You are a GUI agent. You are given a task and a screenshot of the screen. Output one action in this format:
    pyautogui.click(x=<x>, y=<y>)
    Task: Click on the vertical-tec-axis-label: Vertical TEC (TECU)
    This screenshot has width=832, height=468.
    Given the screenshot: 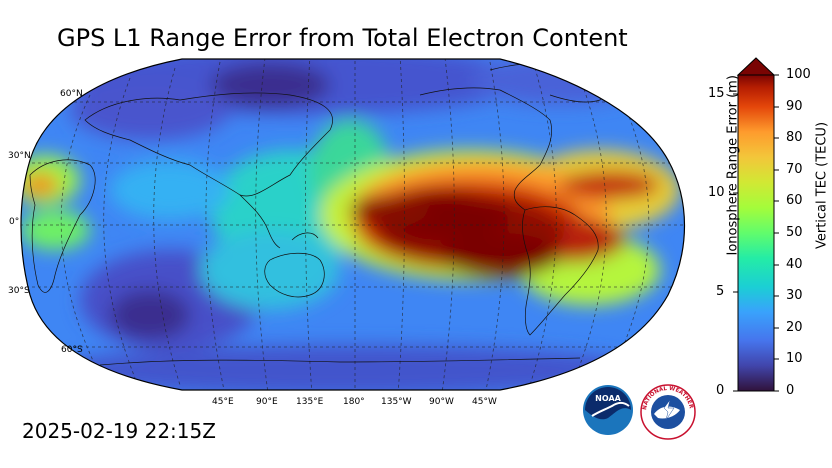 What is the action you would take?
    pyautogui.click(x=822, y=185)
    